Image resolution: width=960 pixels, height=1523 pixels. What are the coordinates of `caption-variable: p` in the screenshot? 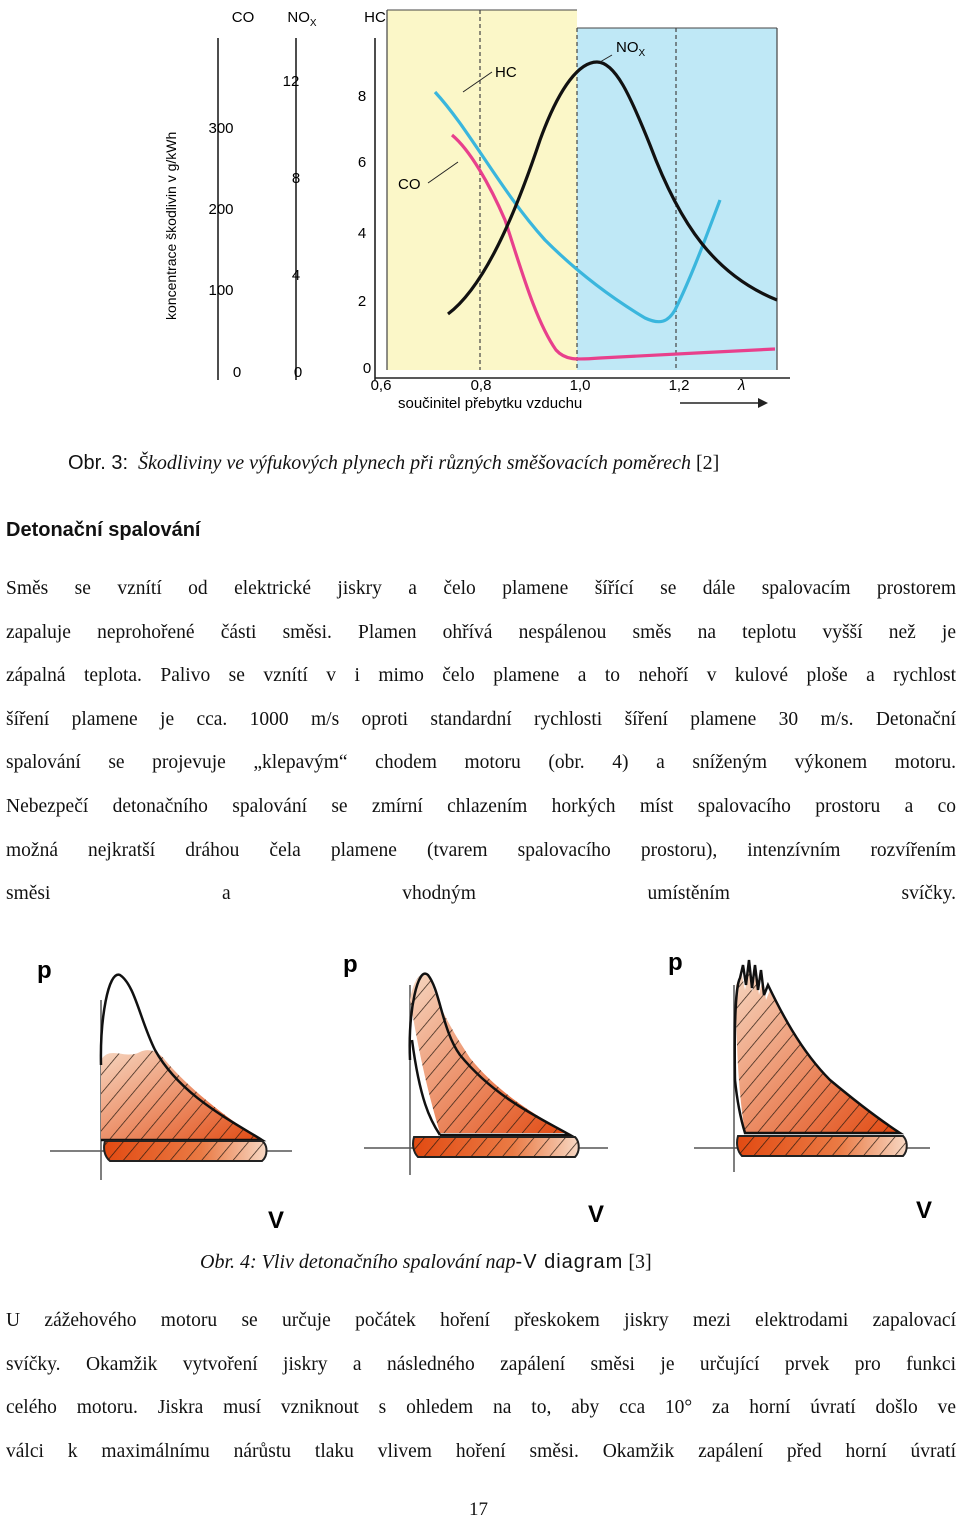 It's located at (510, 1262).